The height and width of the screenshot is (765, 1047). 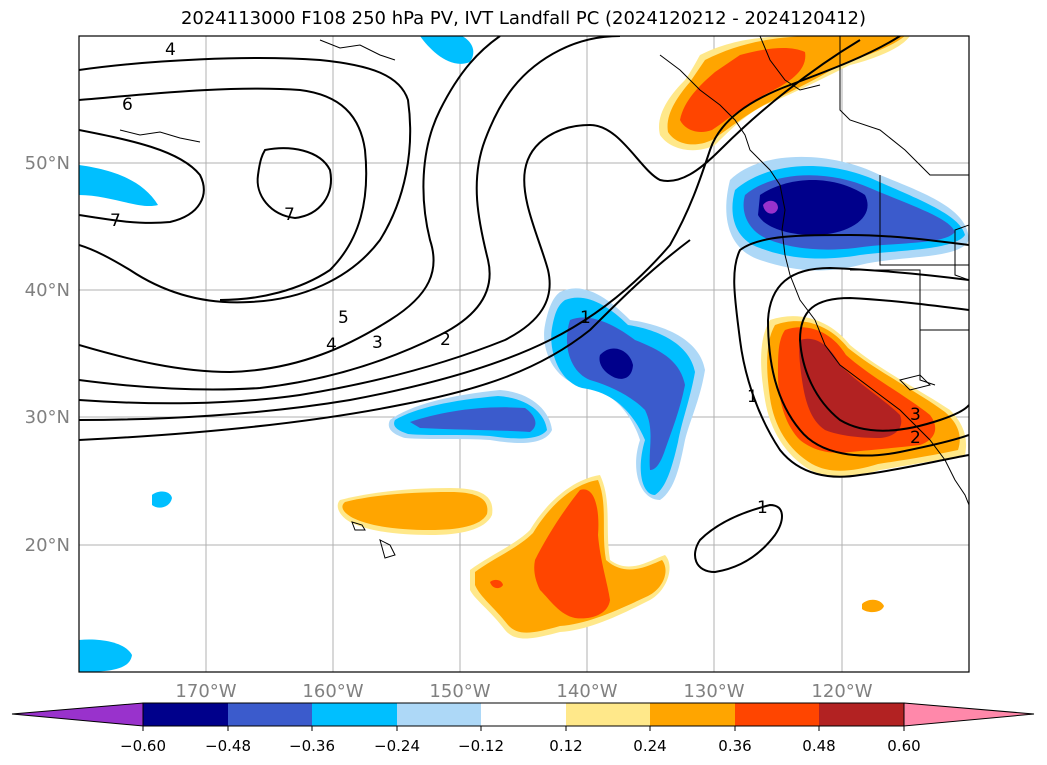 What do you see at coordinates (523, 691) in the screenshot?
I see `longitude-labels: 170°W 160°W 150°W 140°W 130°W 120°W` at bounding box center [523, 691].